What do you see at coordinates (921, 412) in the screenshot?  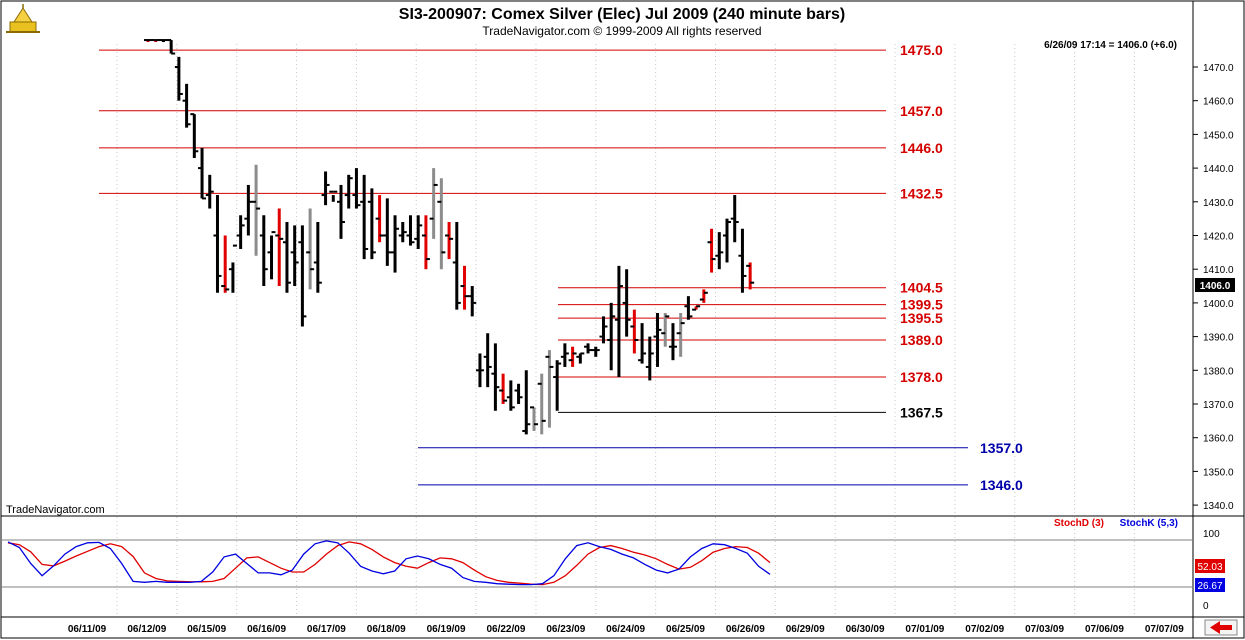 I see `level-label: 1367.5` at bounding box center [921, 412].